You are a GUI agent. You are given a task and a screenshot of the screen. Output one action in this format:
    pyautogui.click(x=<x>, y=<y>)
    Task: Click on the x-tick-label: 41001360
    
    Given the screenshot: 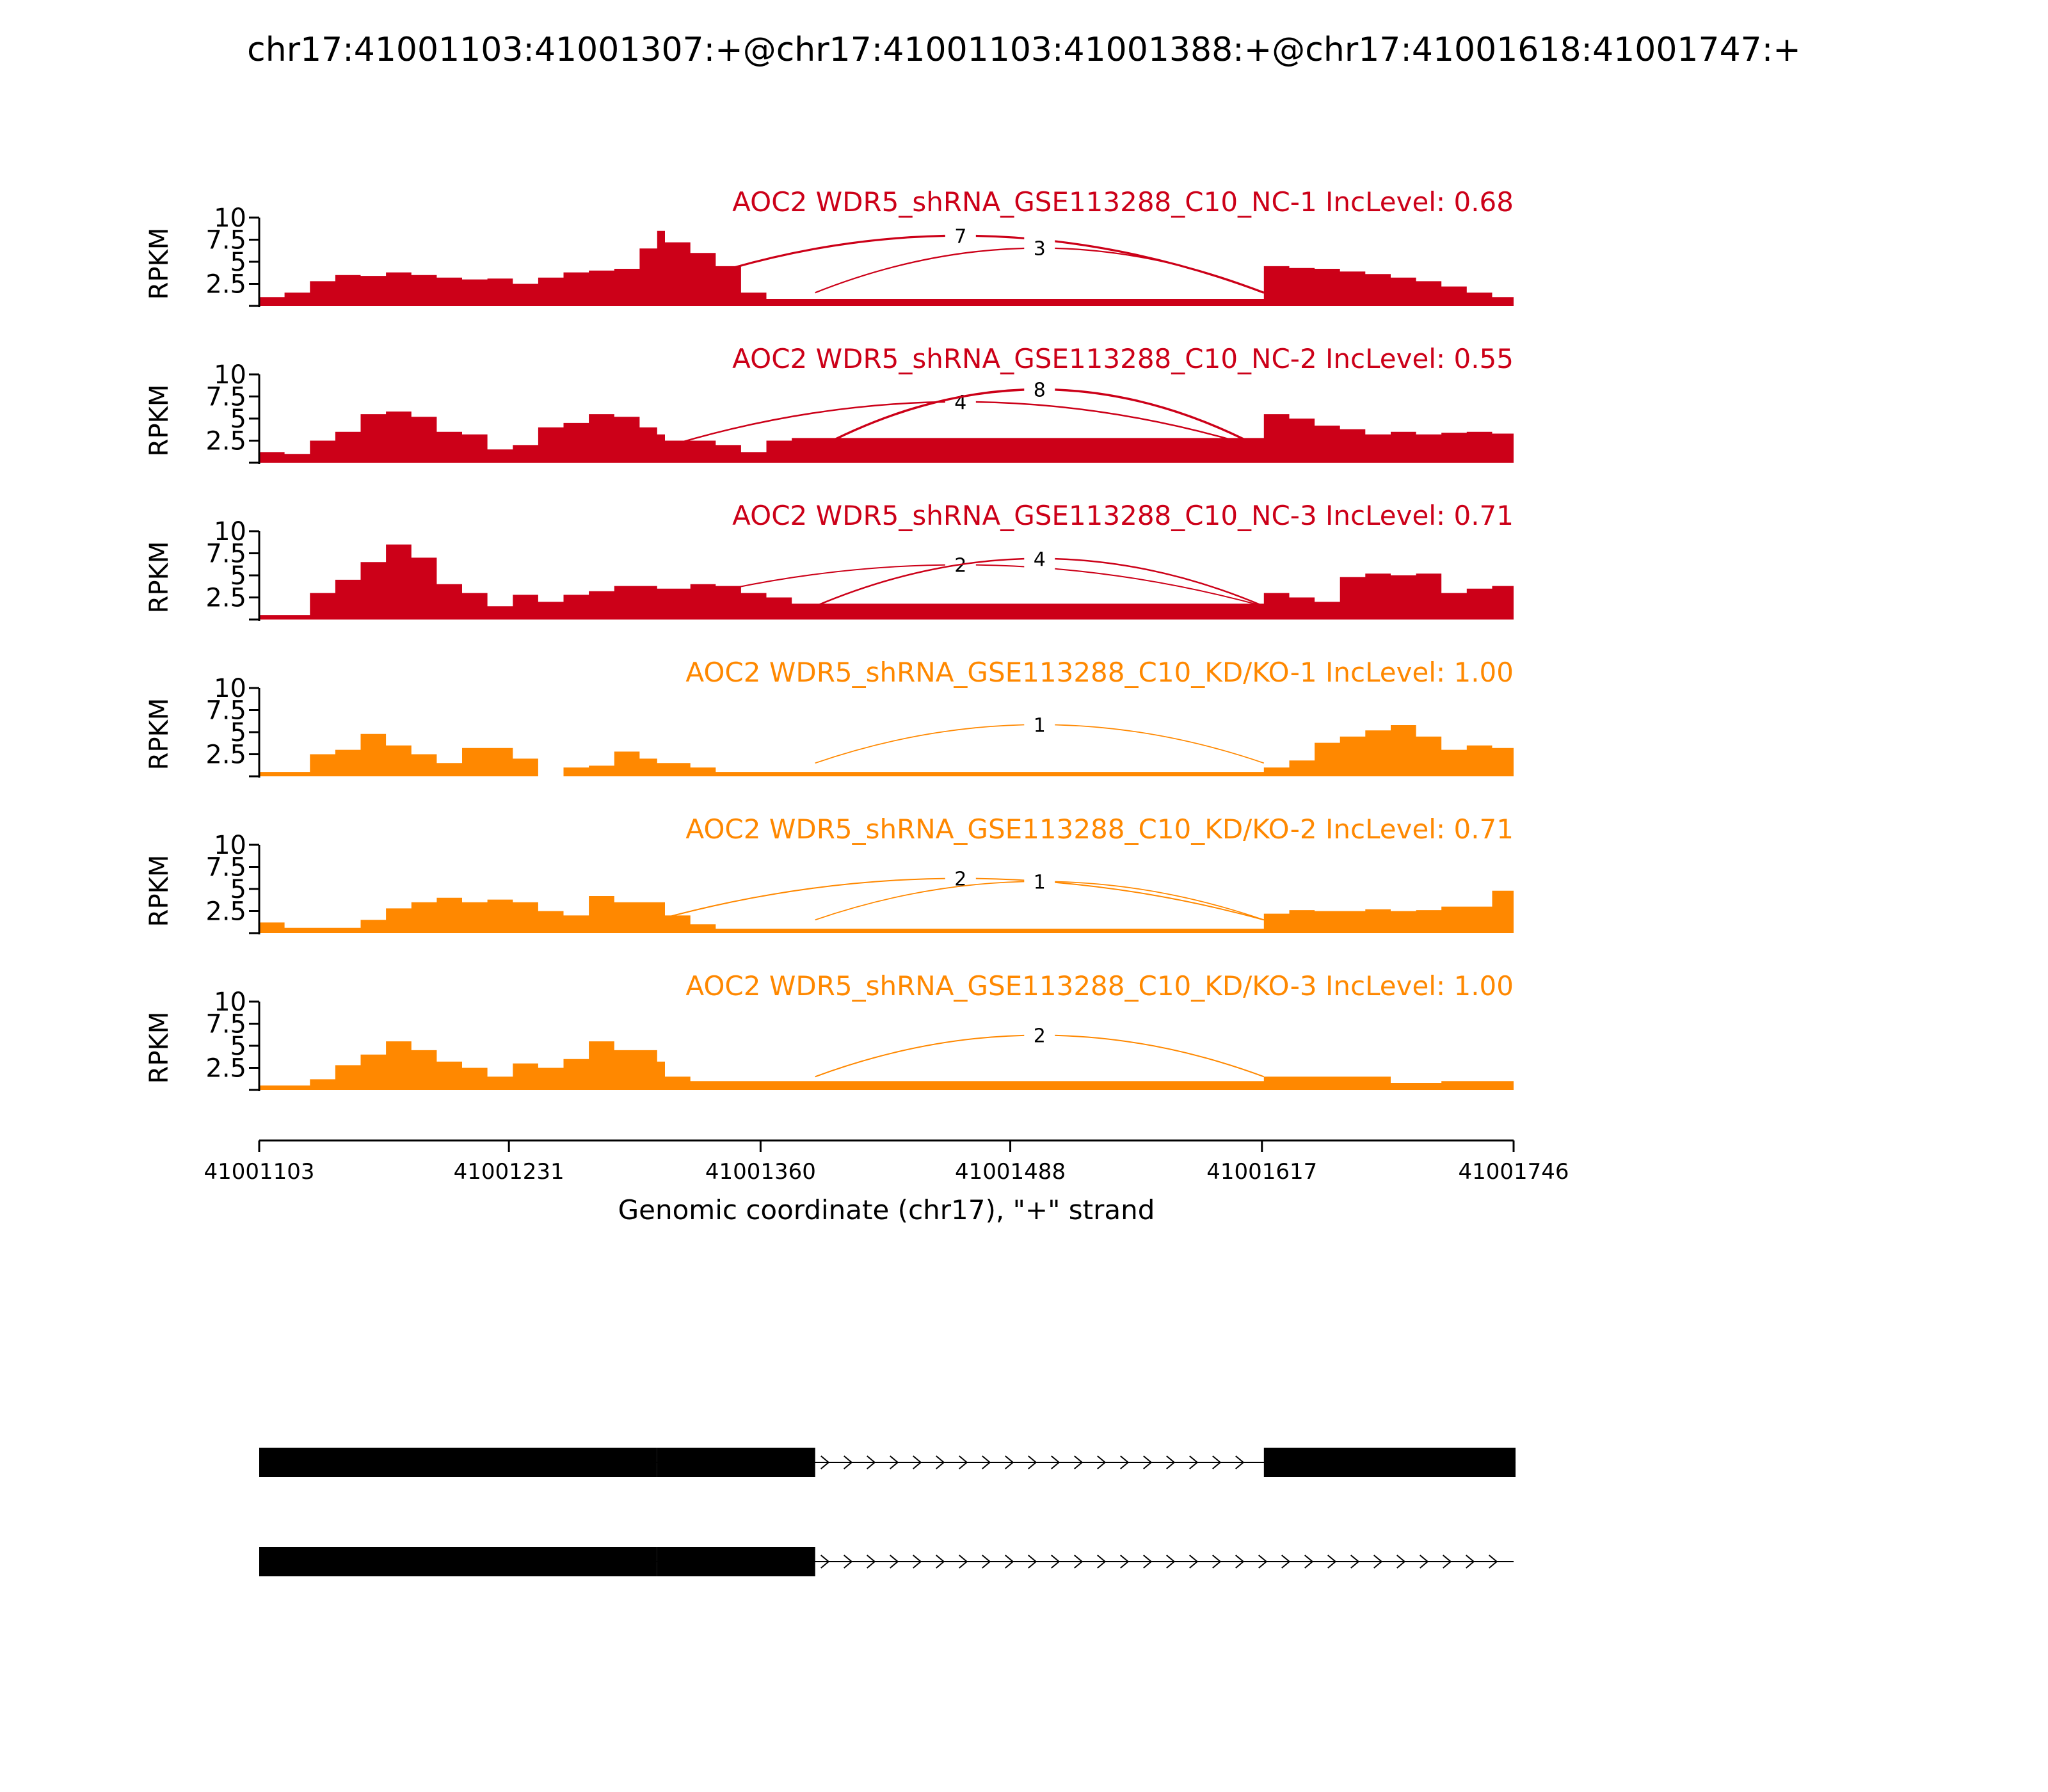 What is the action you would take?
    pyautogui.click(x=760, y=1172)
    